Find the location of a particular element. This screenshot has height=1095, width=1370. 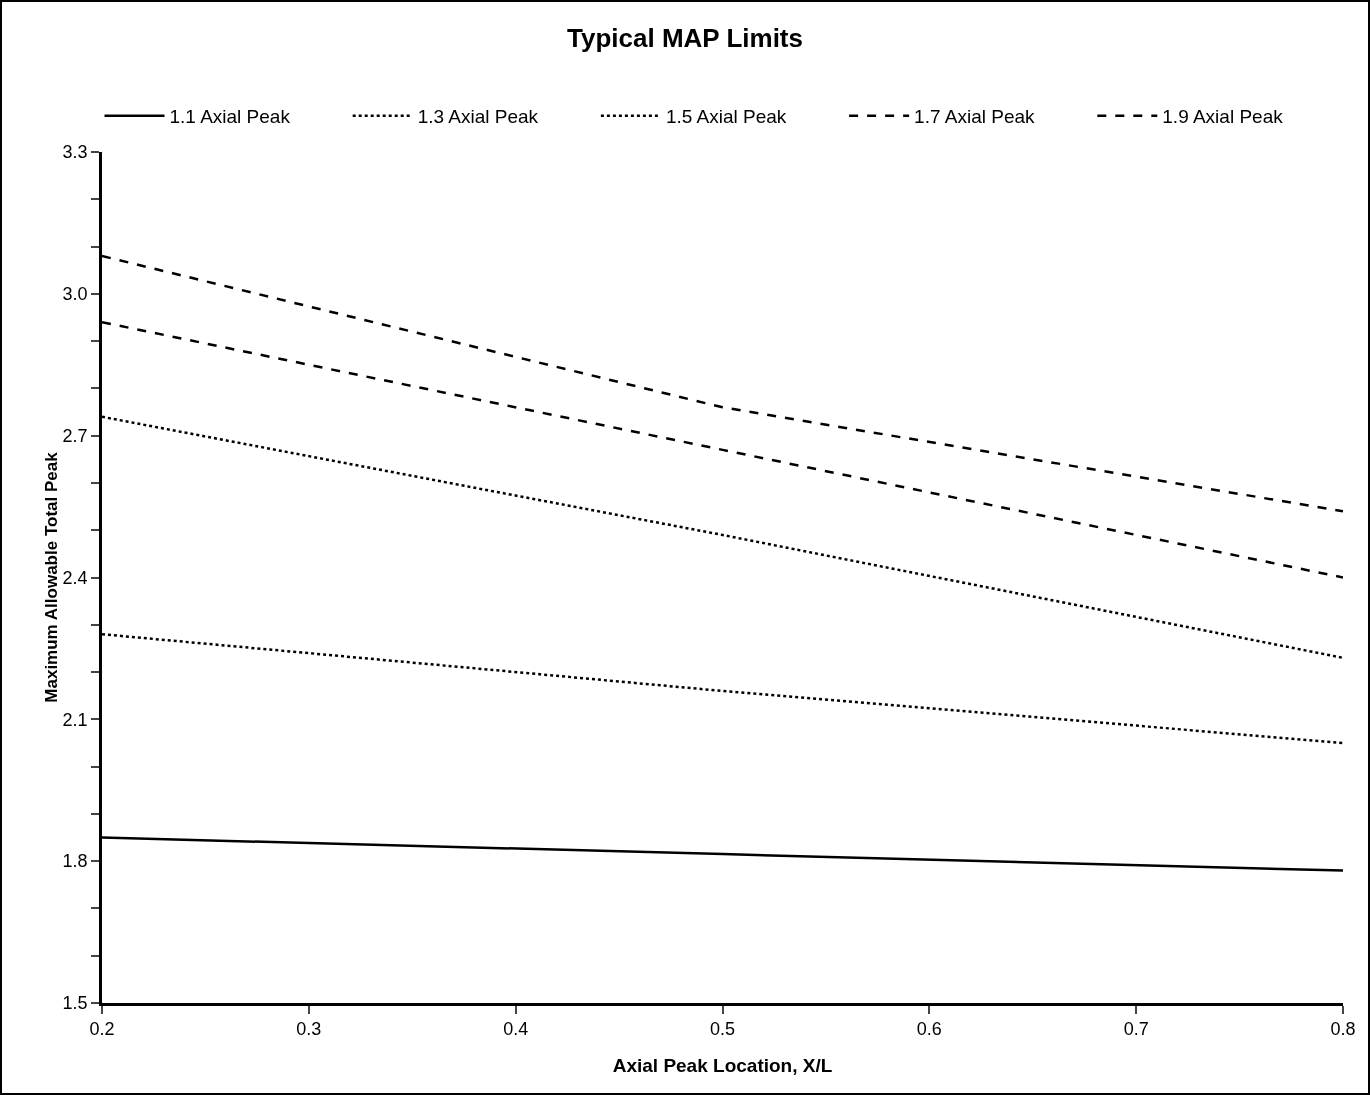

legend-label: 1.3 Axial Peak is located at coordinates (478, 117).